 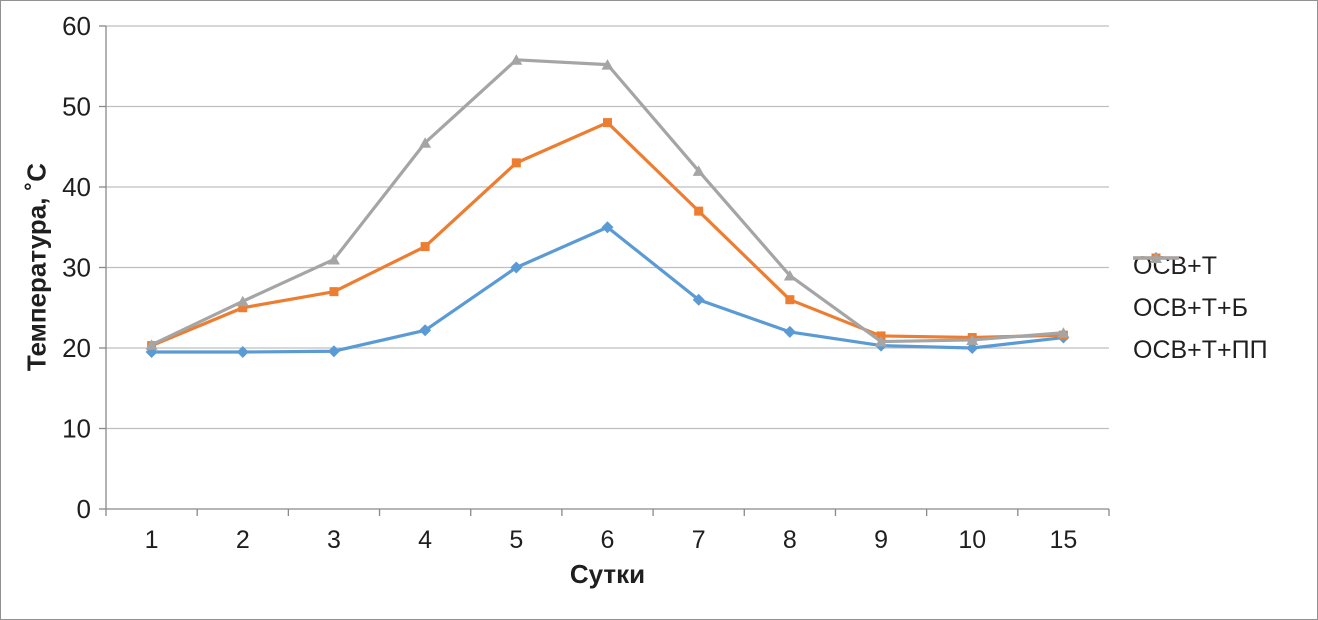 I want to click on legend: ОСВ+Т ОСВ+Т+Б ОСВ+Т+ПП, so click(x=1200, y=314).